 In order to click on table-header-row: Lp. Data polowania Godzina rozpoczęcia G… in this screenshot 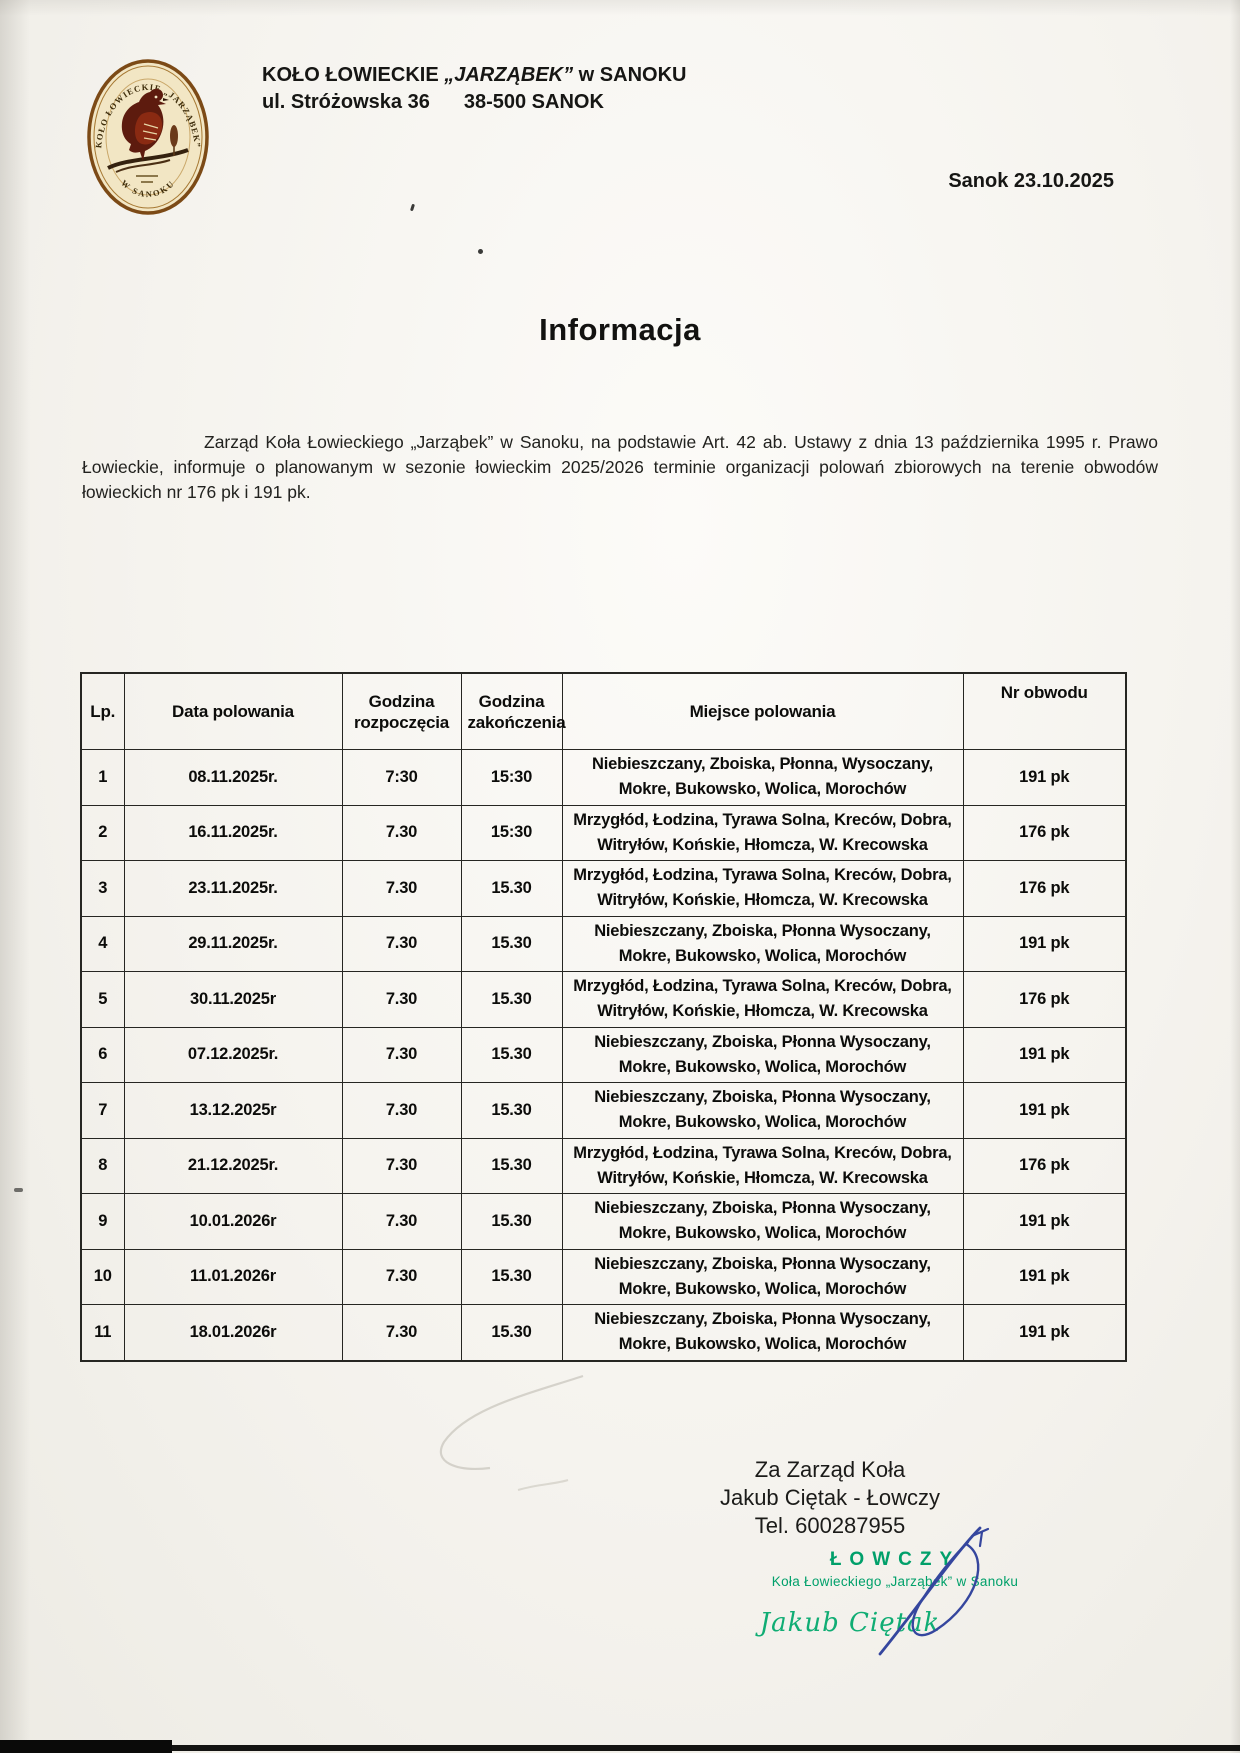, I will do `click(603, 711)`.